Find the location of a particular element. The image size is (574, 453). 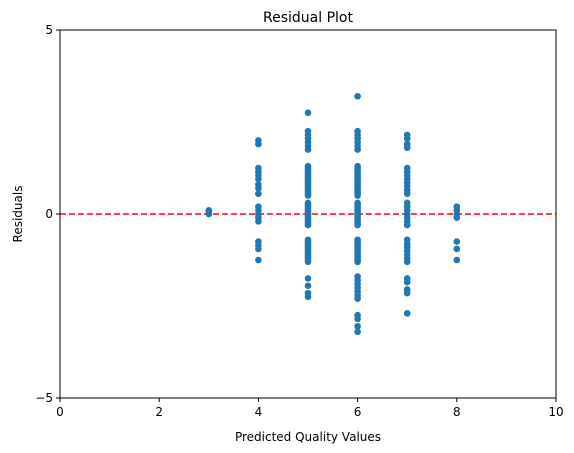

x-tick-label: 6 is located at coordinates (358, 412).